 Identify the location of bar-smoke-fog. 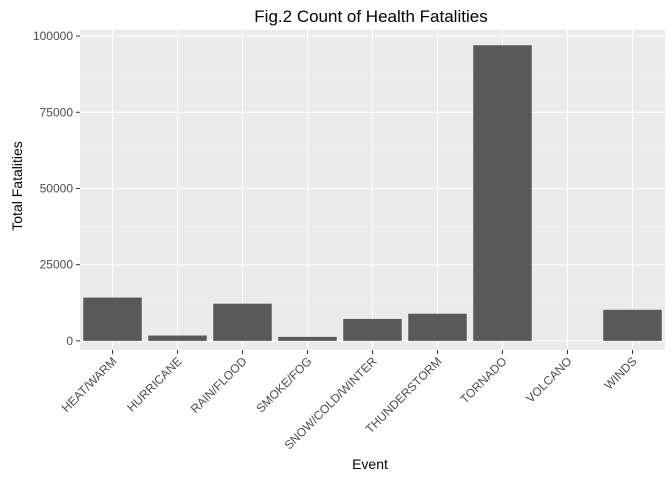
(307, 338).